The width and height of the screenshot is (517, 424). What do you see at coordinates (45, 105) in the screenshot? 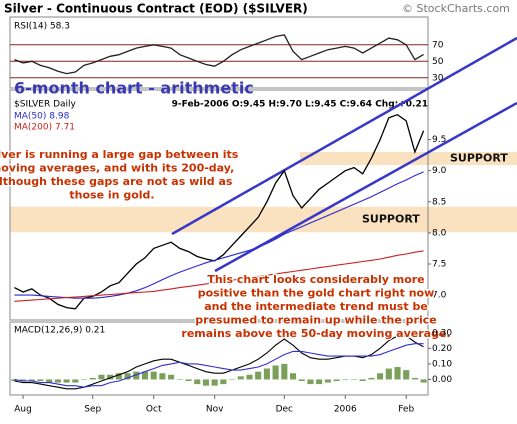
I see `price-label: $SILVER Daily` at bounding box center [45, 105].